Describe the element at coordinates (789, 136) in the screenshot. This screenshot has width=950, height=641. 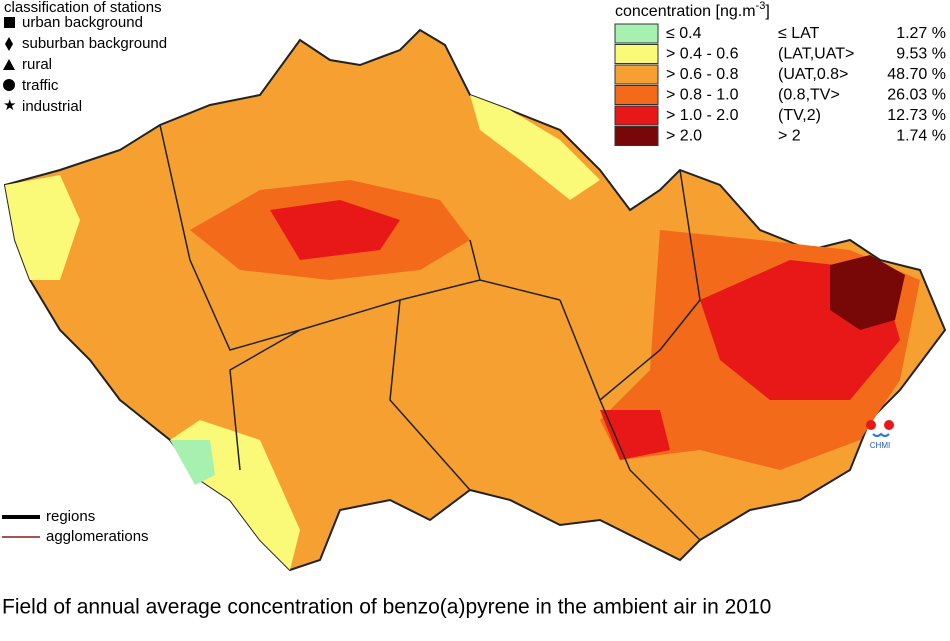
I see `legend-class: > 2` at that location.